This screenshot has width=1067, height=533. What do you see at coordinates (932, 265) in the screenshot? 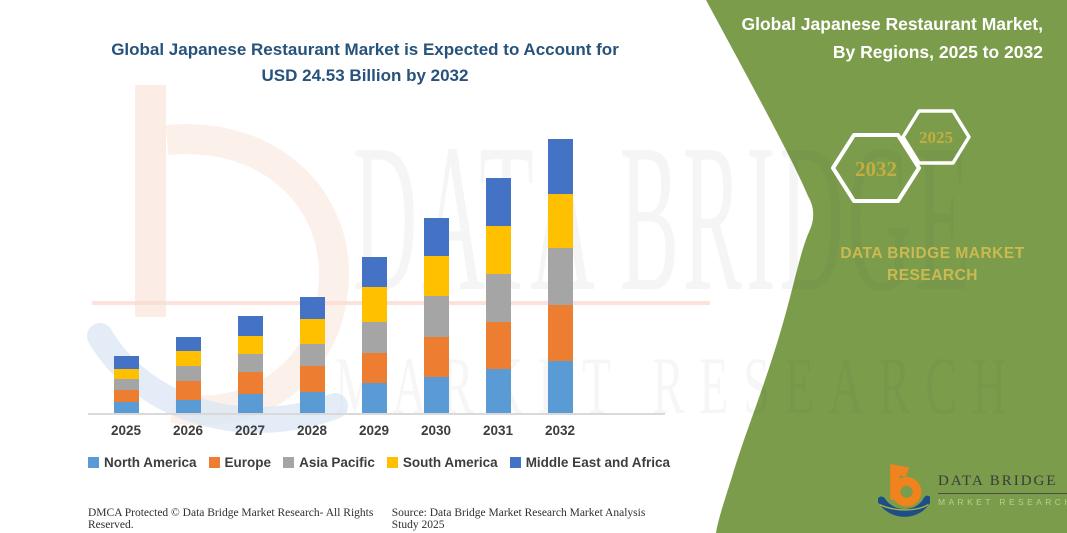
I see `brand-text: DATA BRIDGE MARKET RESEARCH` at bounding box center [932, 265].